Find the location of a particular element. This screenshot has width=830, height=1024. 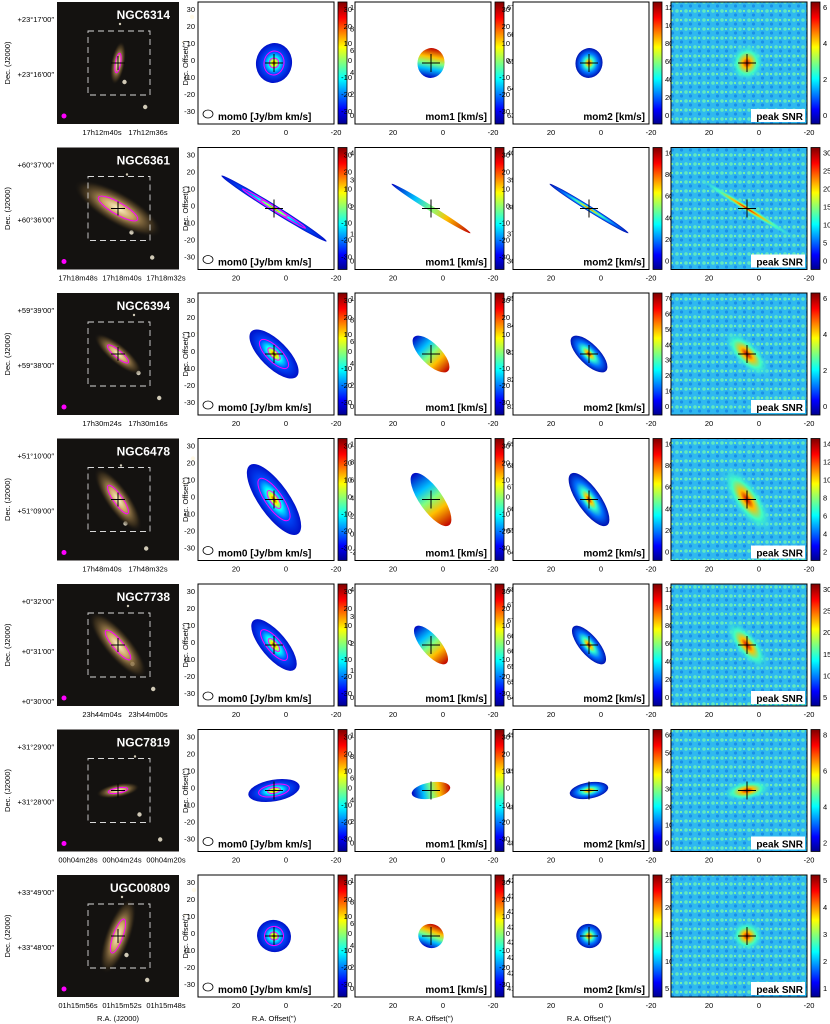

mom2-colorbar is located at coordinates (657, 354).